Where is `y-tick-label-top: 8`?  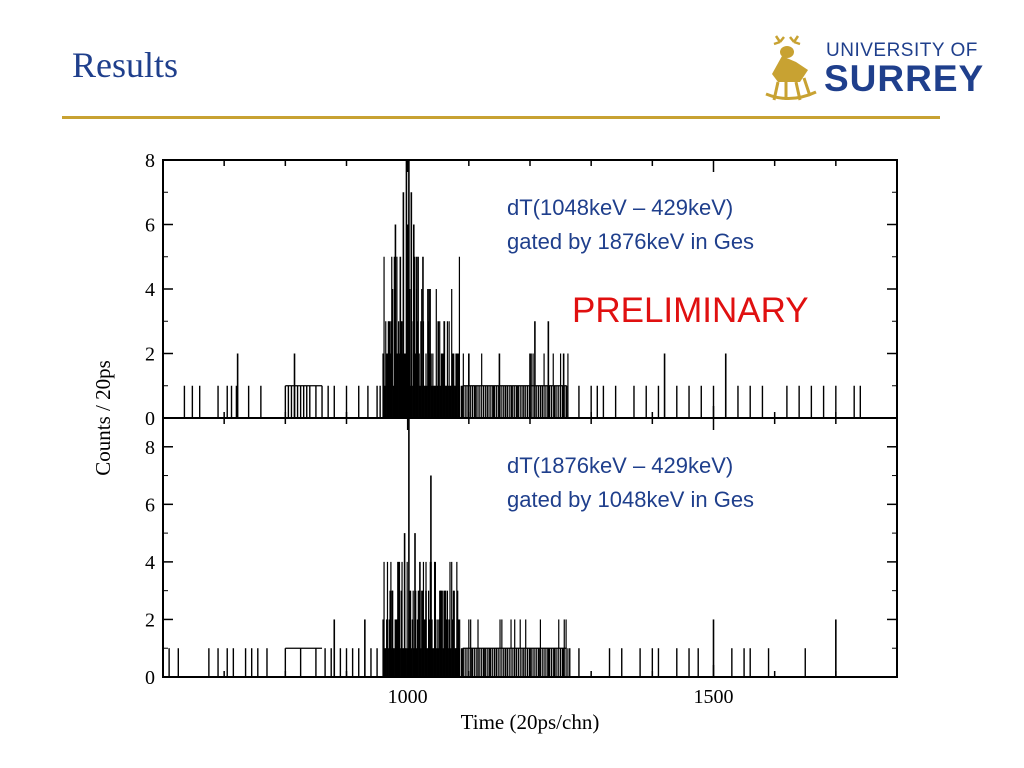
y-tick-label-top: 8 is located at coordinates (150, 161).